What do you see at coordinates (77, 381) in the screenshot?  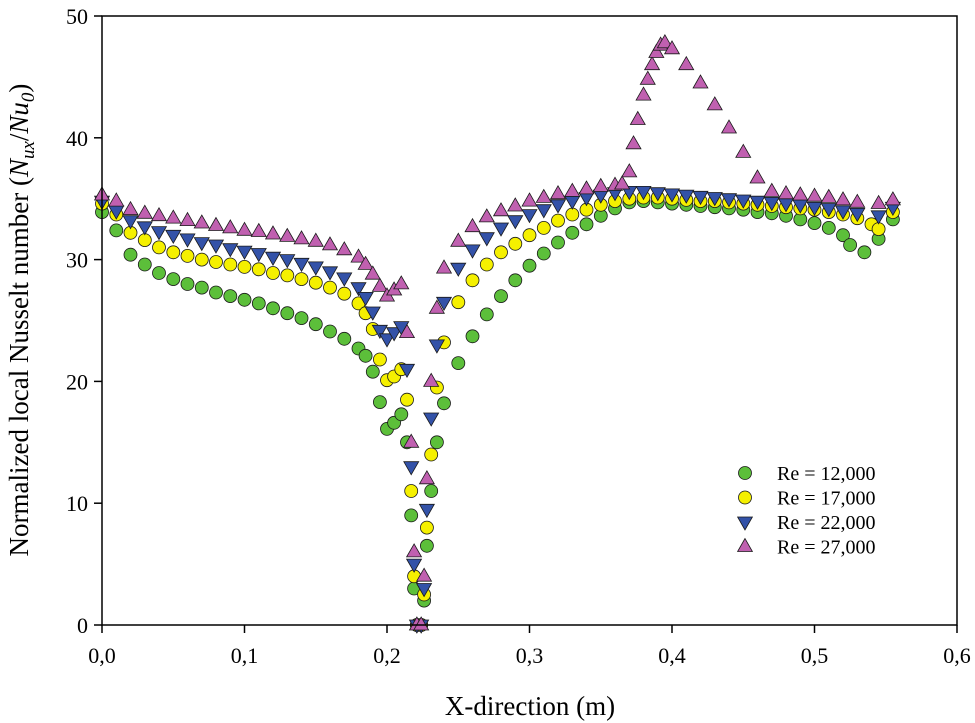 I see `y-tick-label: 20` at bounding box center [77, 381].